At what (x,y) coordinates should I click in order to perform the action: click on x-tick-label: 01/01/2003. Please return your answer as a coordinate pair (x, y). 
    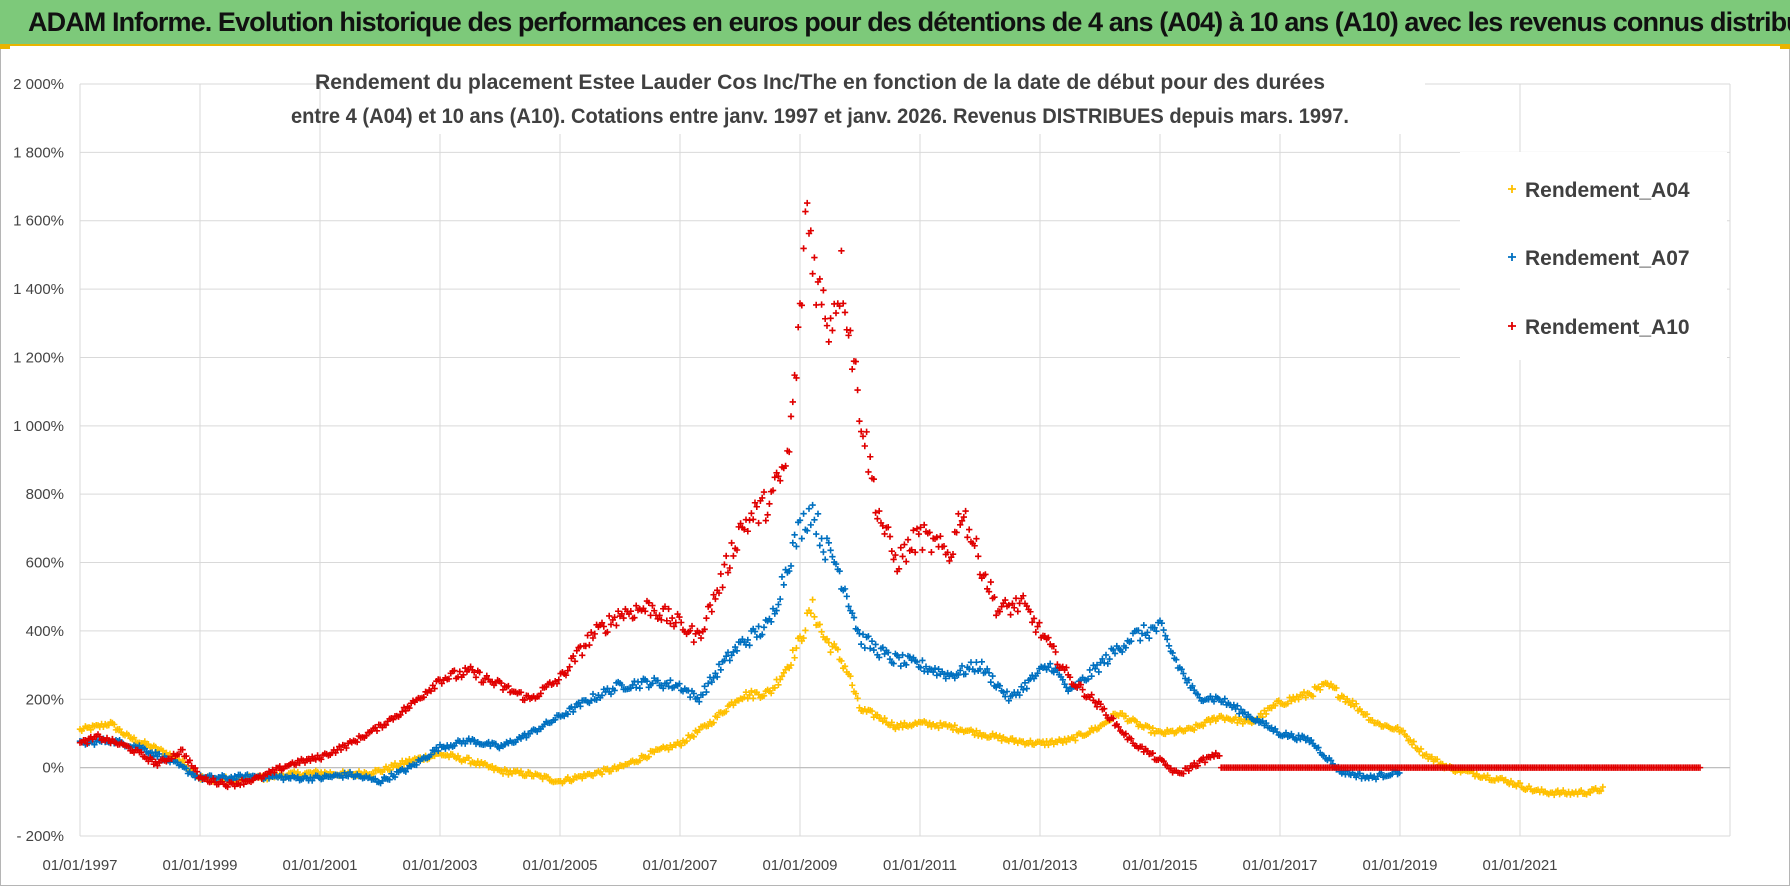
    Looking at the image, I should click on (439, 865).